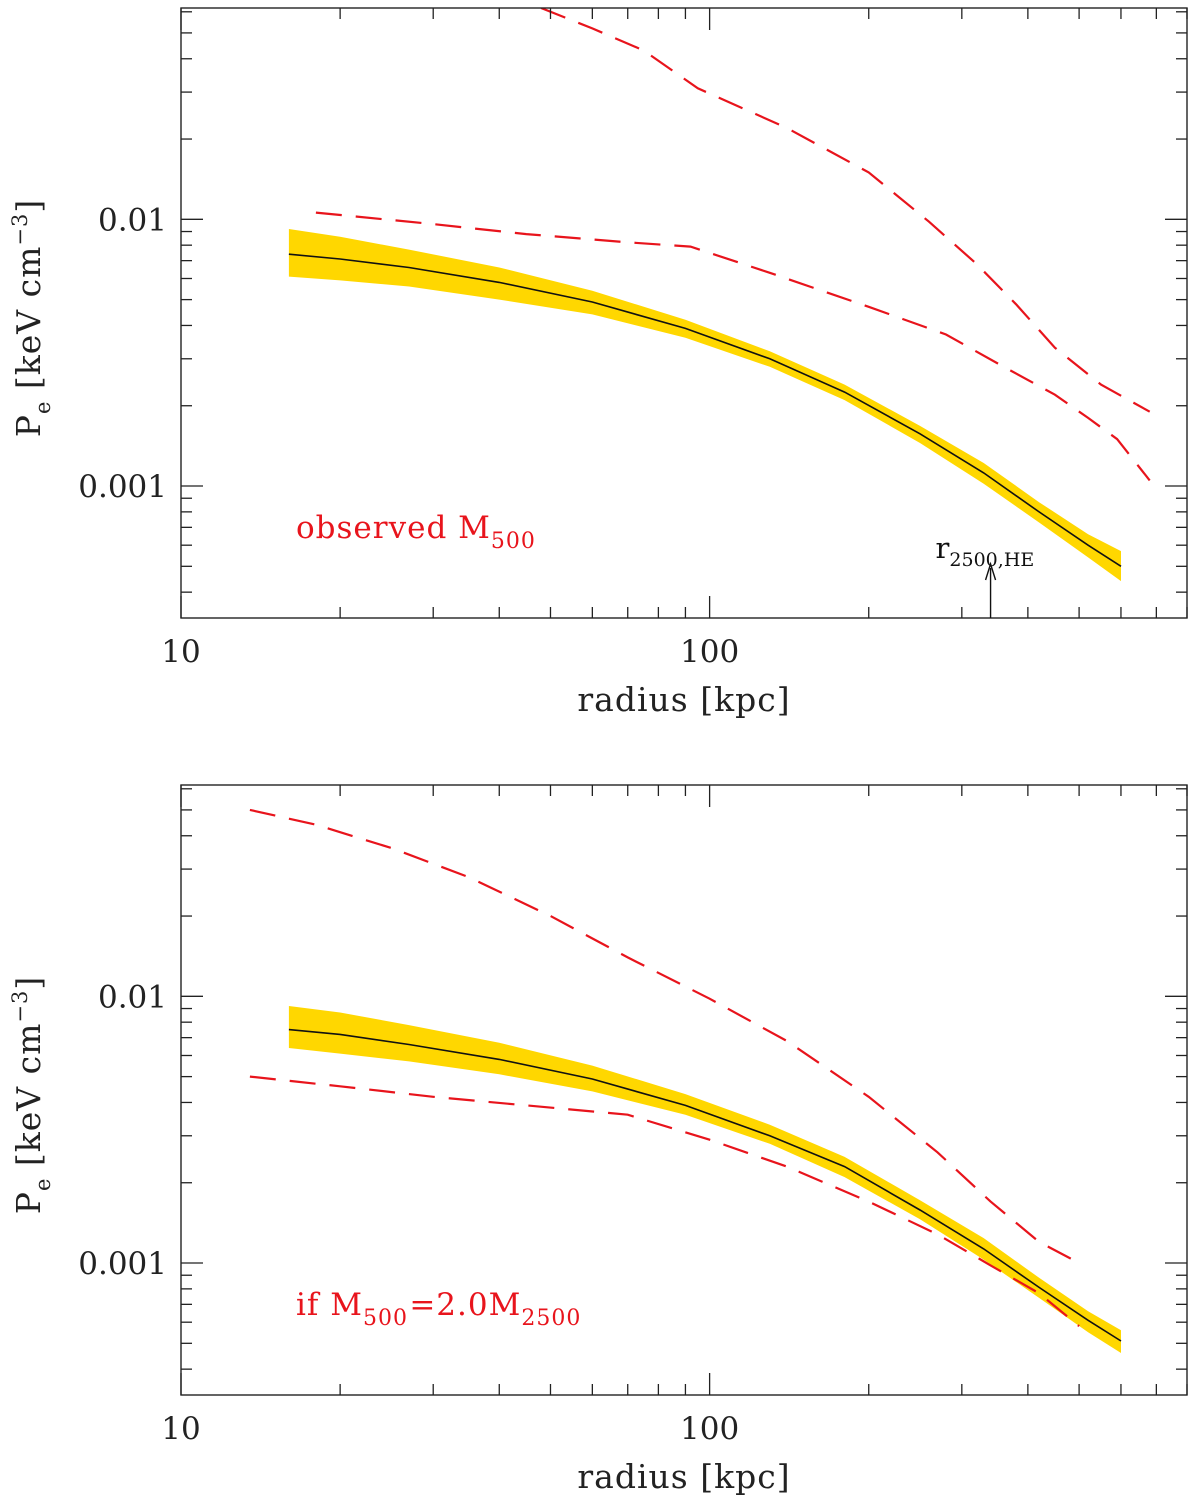 The image size is (1200, 1495). I want to click on r2500-label: r2500,HE, so click(985, 551).